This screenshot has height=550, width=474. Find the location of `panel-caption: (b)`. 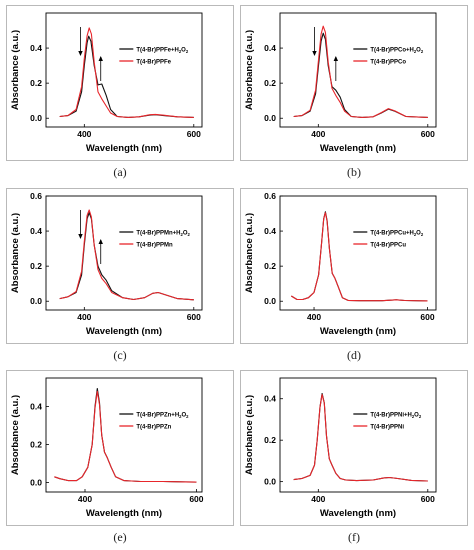

panel-caption: (b) is located at coordinates (354, 172).